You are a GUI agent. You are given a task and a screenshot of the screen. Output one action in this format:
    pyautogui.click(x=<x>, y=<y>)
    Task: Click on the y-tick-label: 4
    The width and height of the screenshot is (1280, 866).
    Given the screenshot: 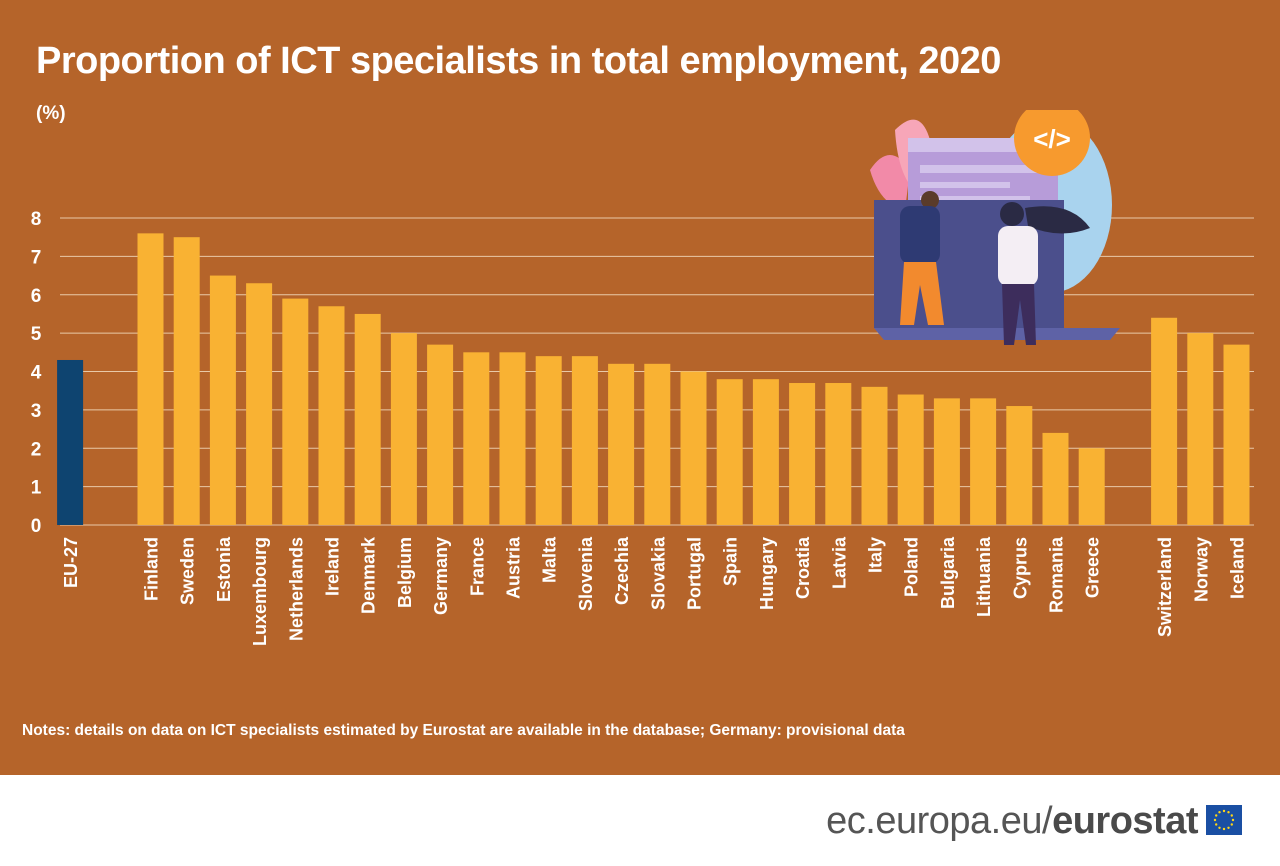 What is the action you would take?
    pyautogui.click(x=36, y=373)
    